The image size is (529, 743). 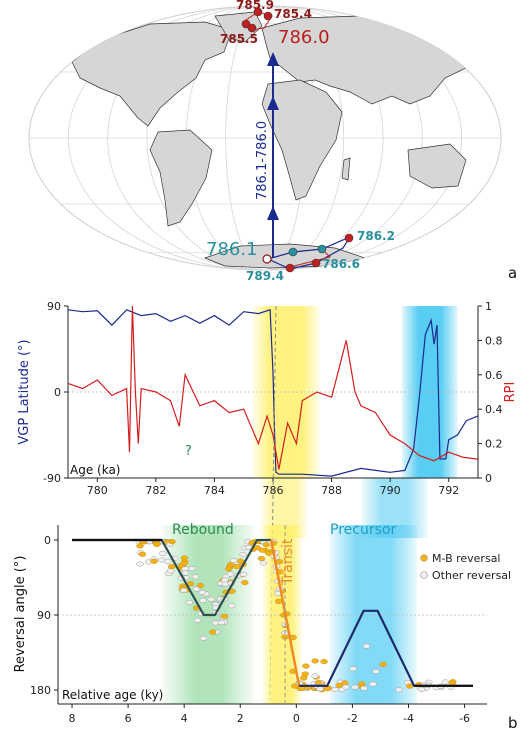 I want to click on legend-swatch-other, so click(x=424, y=575).